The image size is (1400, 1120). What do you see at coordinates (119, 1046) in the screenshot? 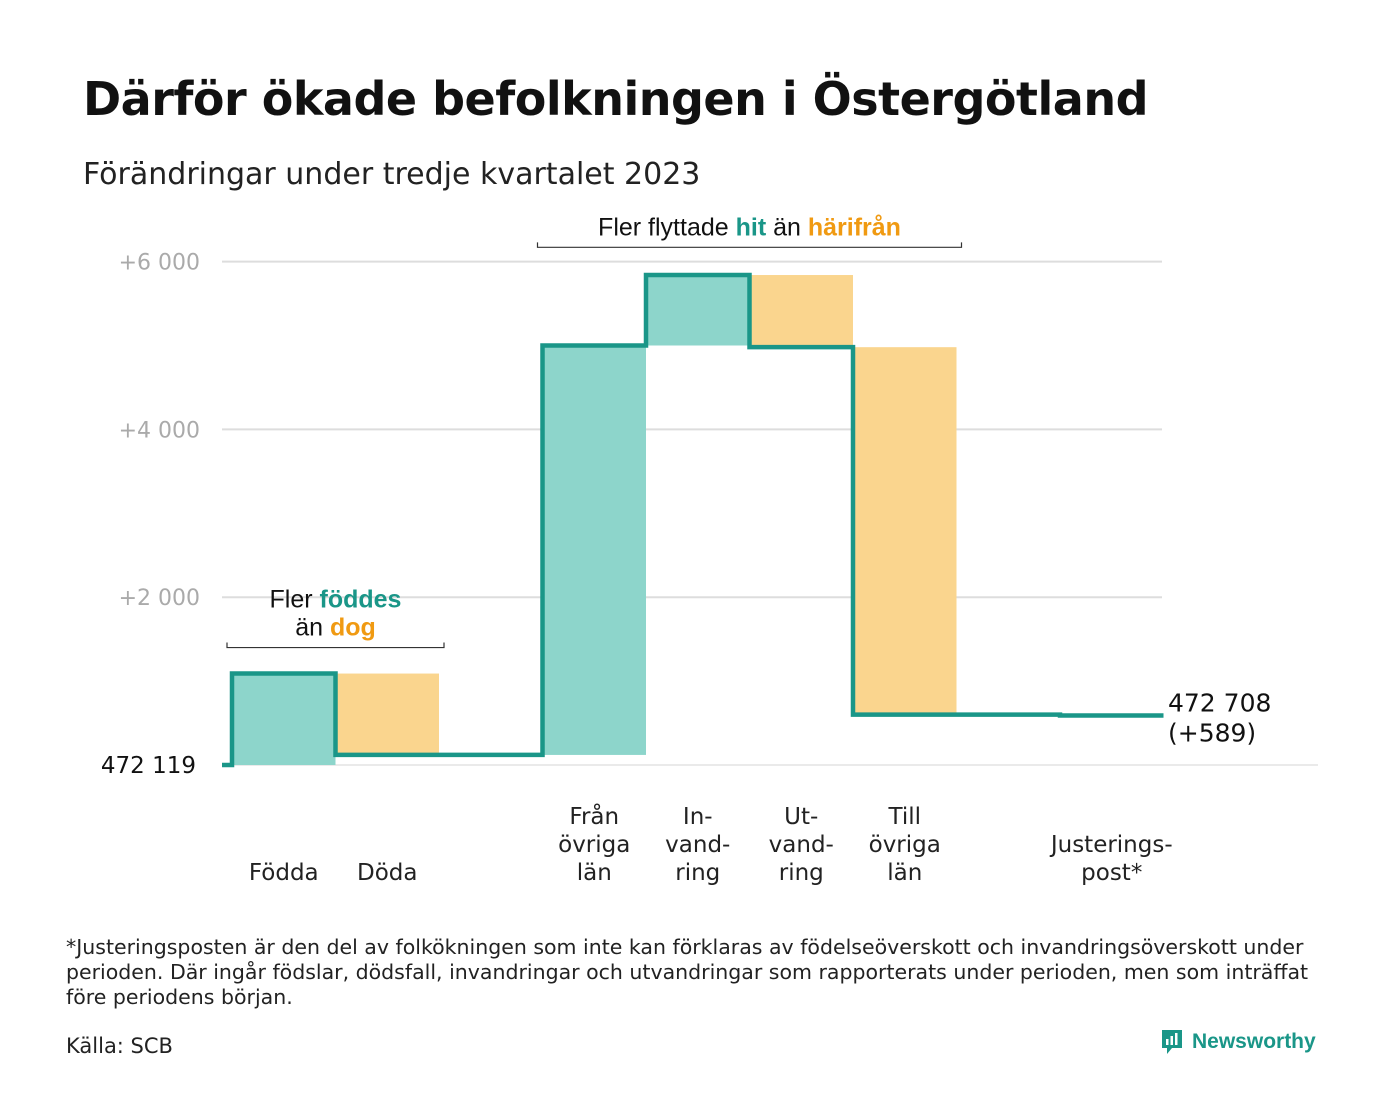
I see `source-note: Källa: SCB` at bounding box center [119, 1046].